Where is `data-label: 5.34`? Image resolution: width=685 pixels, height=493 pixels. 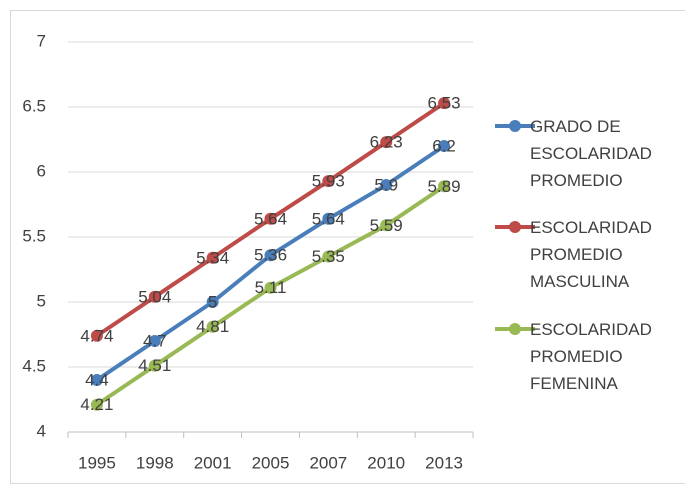 data-label: 5.34 is located at coordinates (212, 257).